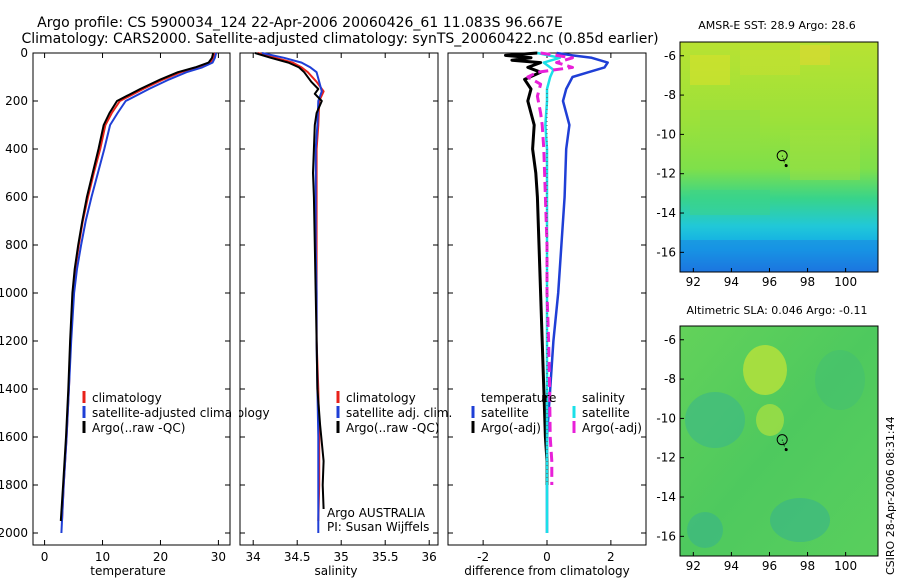 Image resolution: width=900 pixels, height=580 pixels. What do you see at coordinates (392, 428) in the screenshot?
I see `legend-label-argo: Argo(..raw -QC)` at bounding box center [392, 428].